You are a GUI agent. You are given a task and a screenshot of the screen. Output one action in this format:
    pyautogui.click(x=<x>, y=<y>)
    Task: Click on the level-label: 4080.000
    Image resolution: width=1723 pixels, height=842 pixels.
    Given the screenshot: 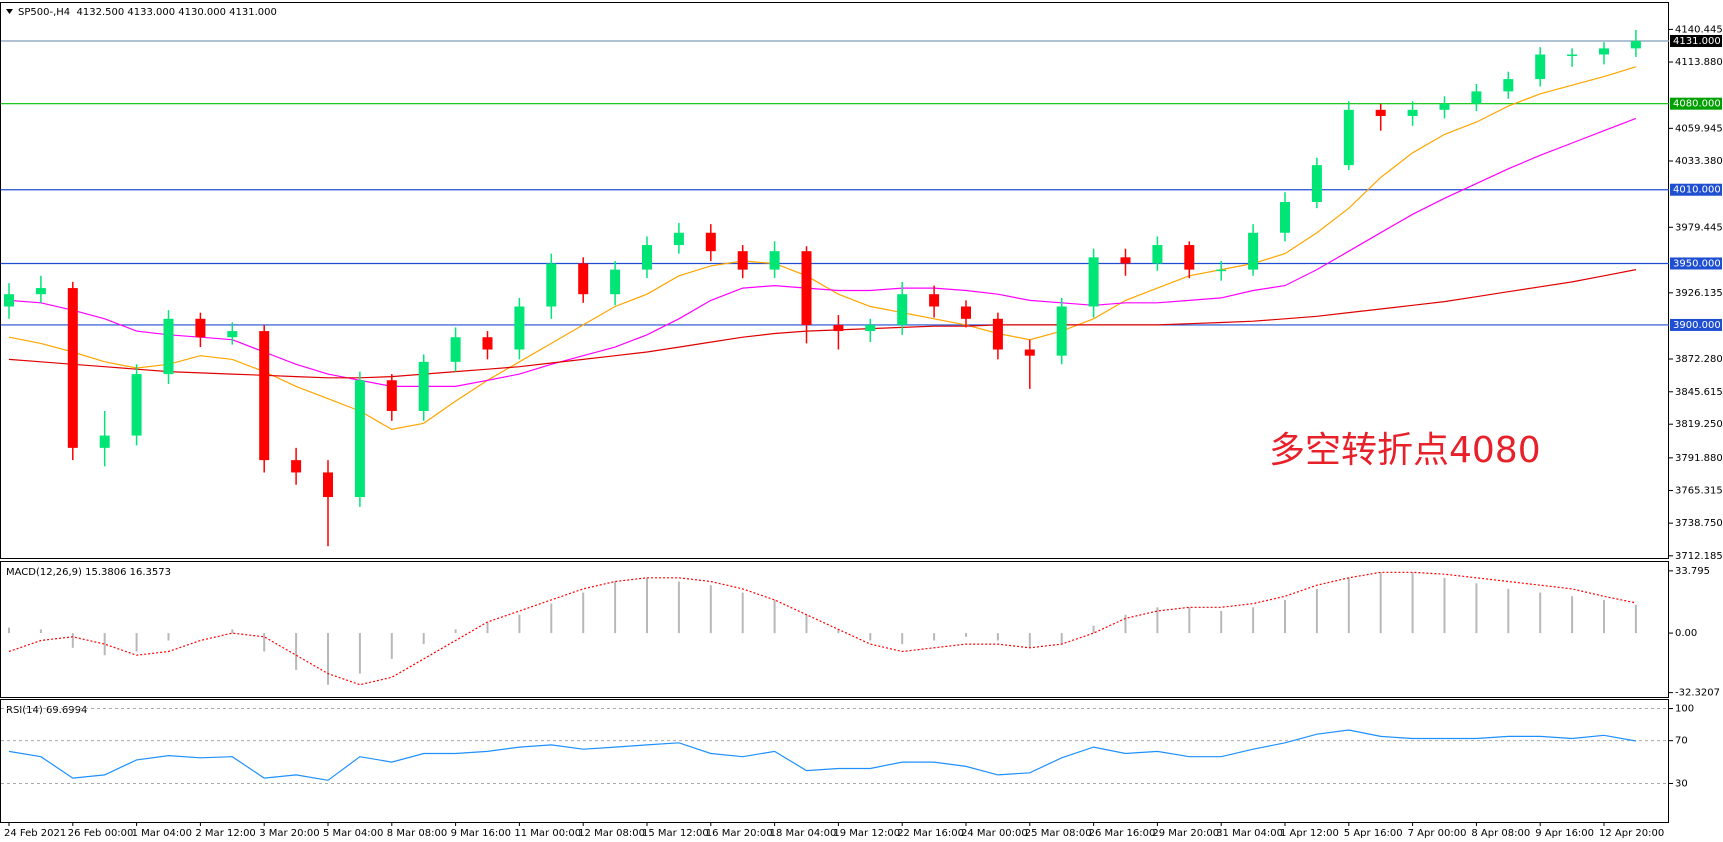 What is the action you would take?
    pyautogui.click(x=1697, y=104)
    